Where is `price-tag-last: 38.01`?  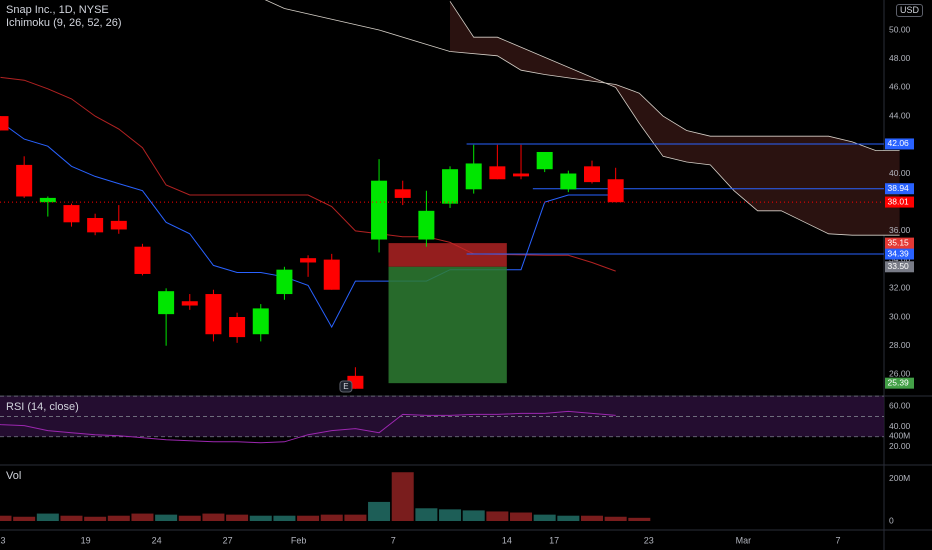 price-tag-last: 38.01 is located at coordinates (899, 202).